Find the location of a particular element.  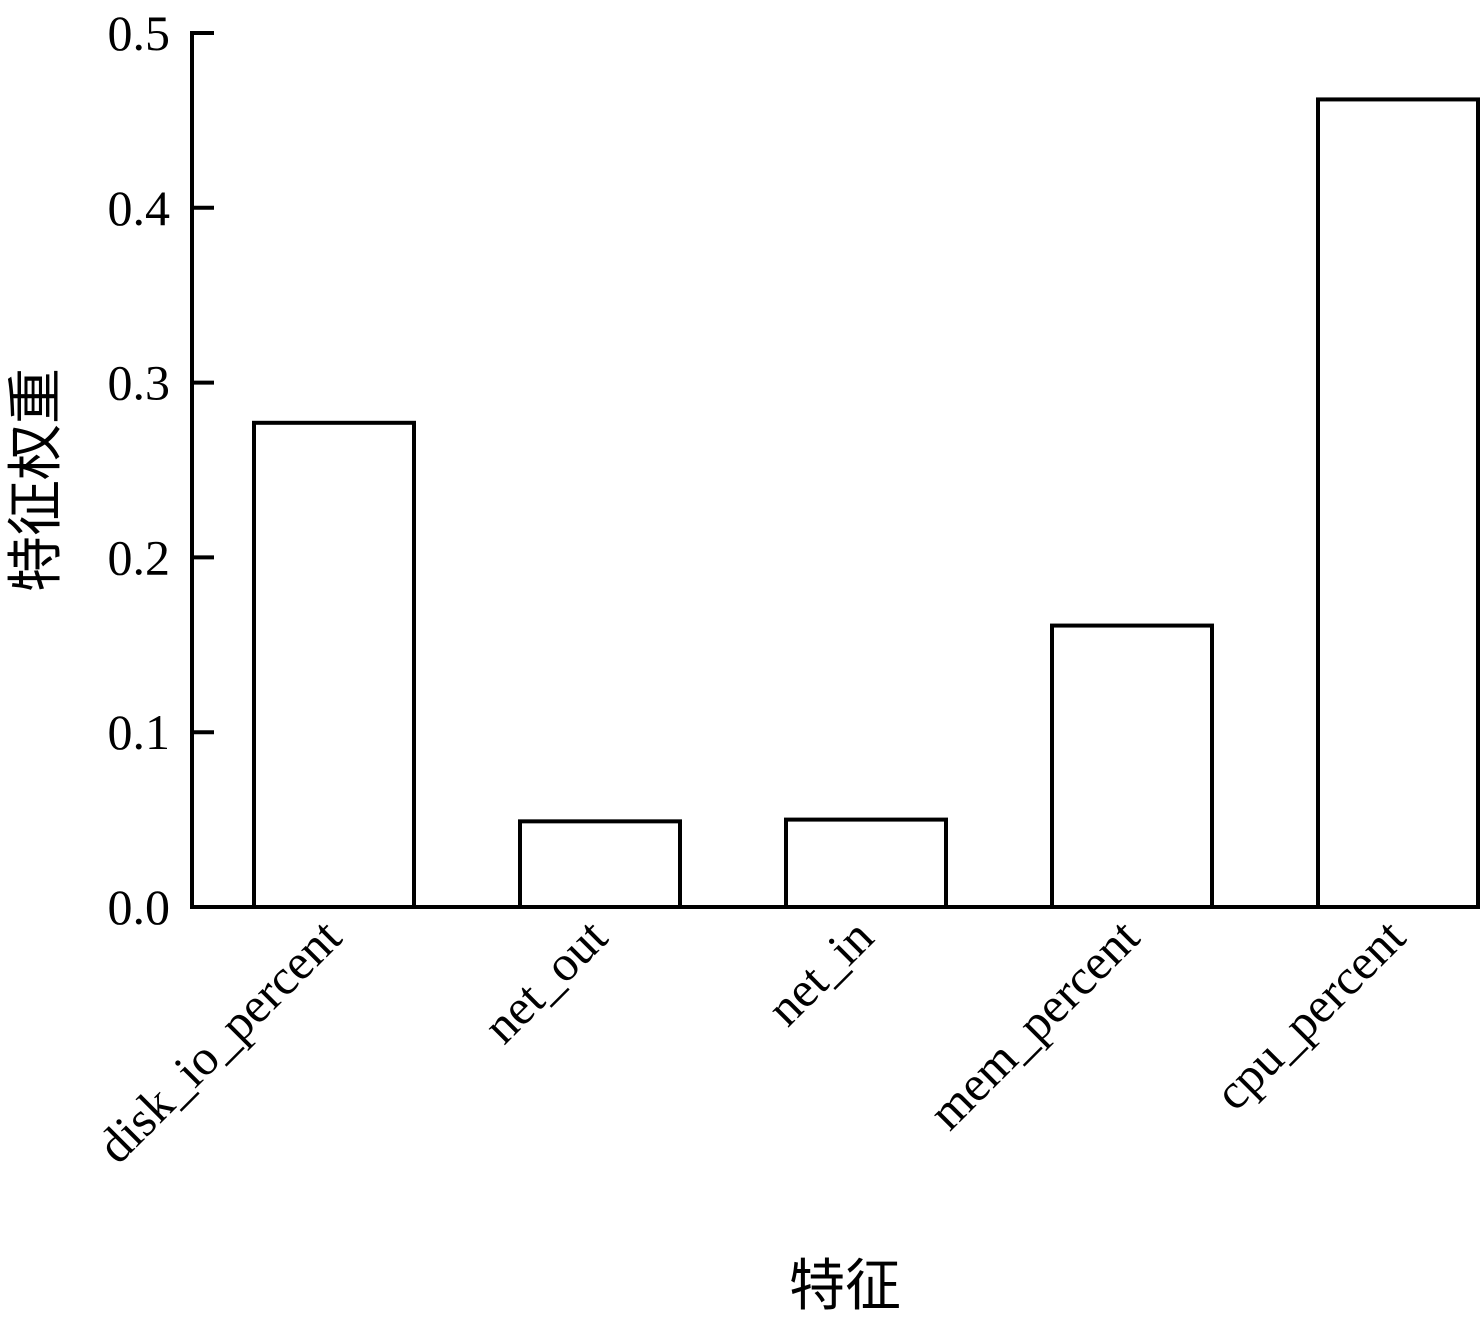

y-tick-label: 0.4 is located at coordinates (139, 208).